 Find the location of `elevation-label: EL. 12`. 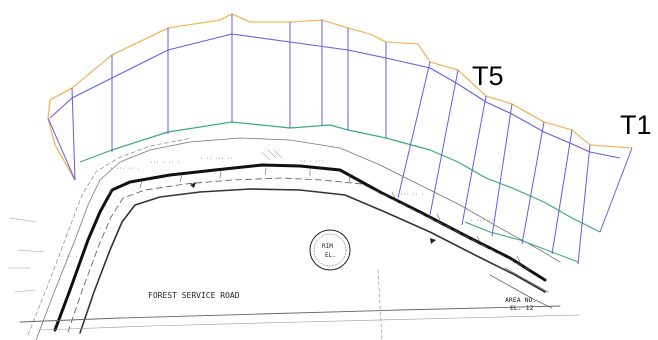

elevation-label: EL. 12 is located at coordinates (522, 308).